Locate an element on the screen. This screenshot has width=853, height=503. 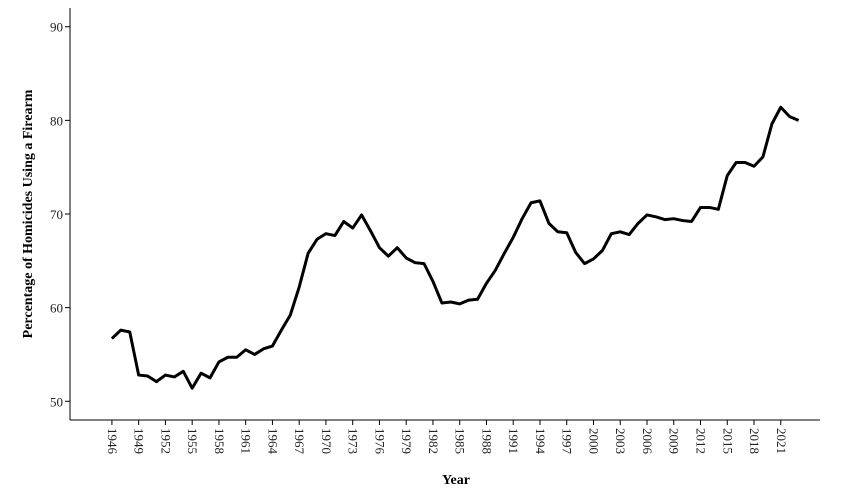
x-tick-label: 1961 is located at coordinates (246, 441).